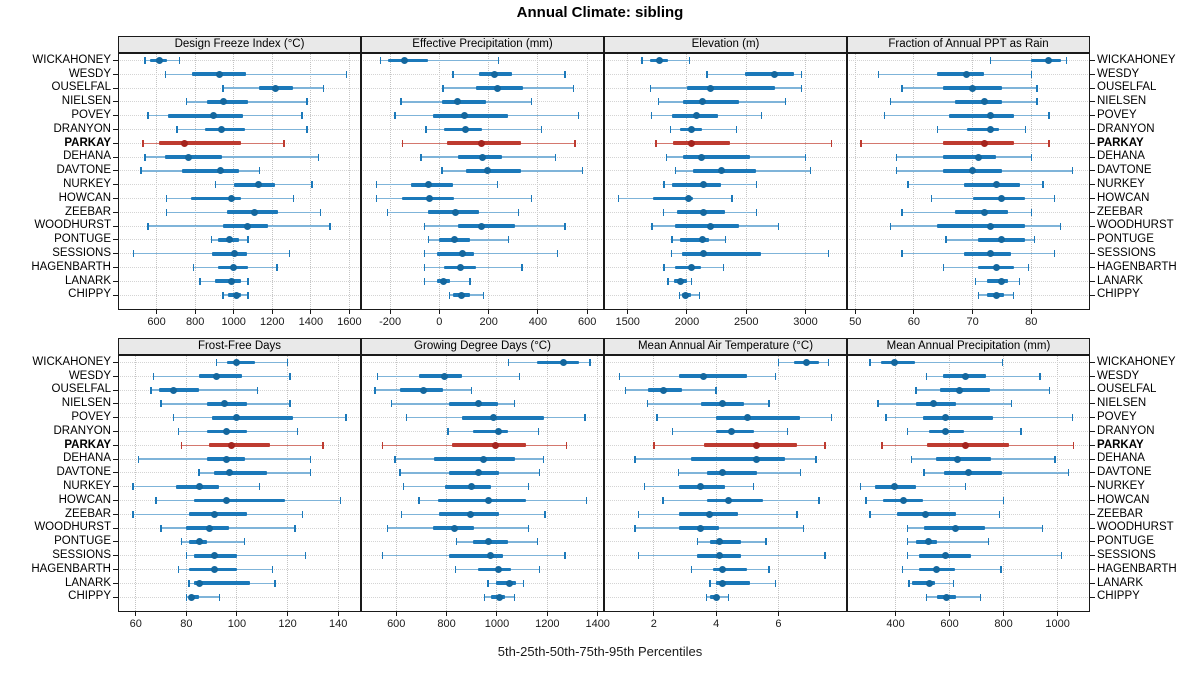 The height and width of the screenshot is (675, 1200). Describe the element at coordinates (72, 527) in the screenshot. I see `site-label-left: WOODHURST` at that location.